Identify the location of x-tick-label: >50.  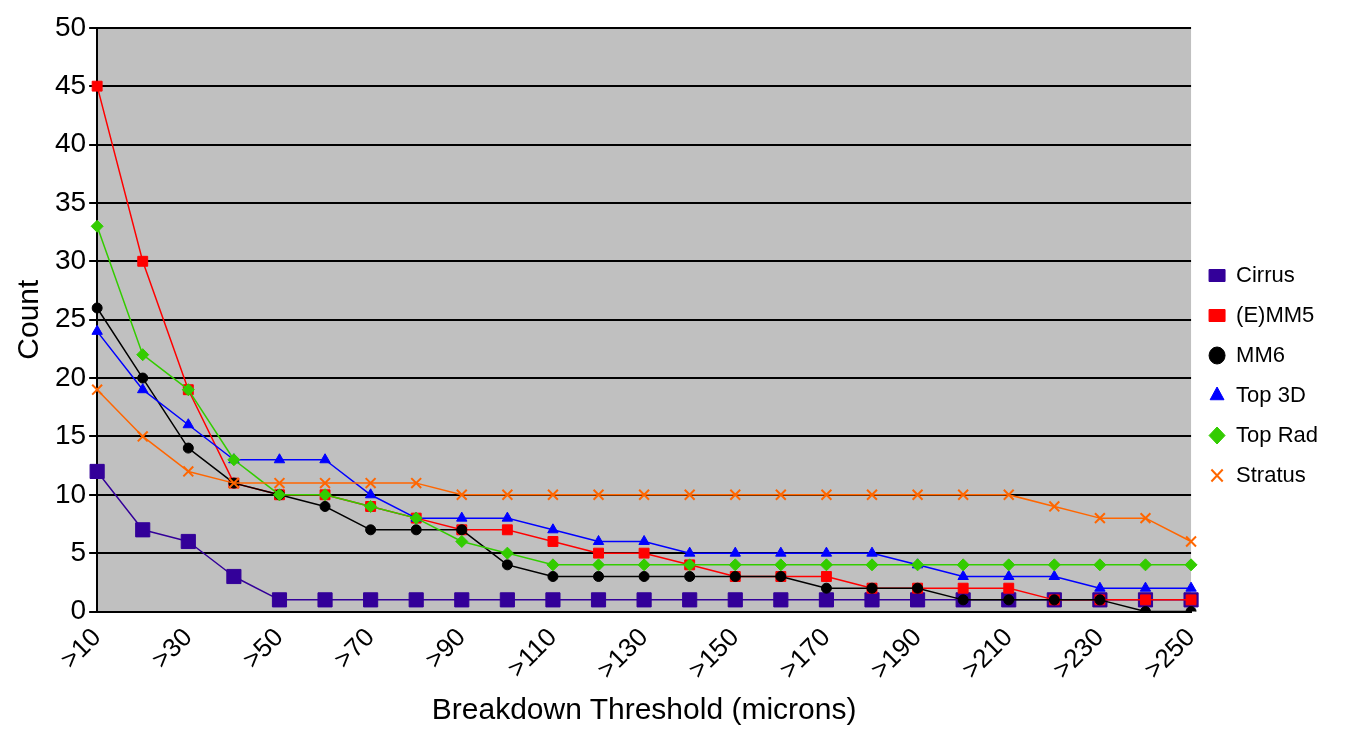
(262, 648).